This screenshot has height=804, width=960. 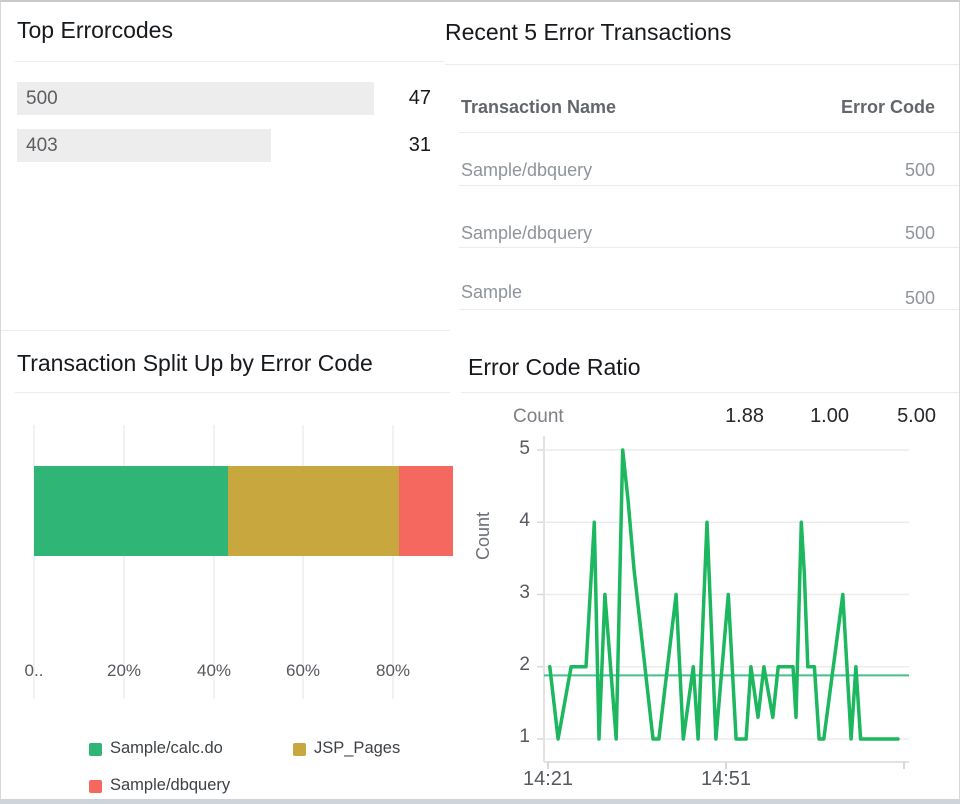 I want to click on stacked-bar, so click(x=243, y=511).